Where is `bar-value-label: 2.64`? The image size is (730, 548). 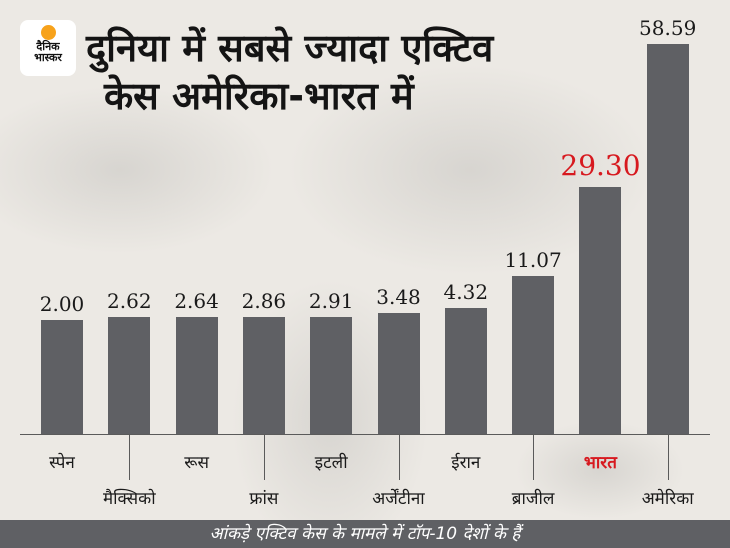
bar-value-label: 2.64 is located at coordinates (196, 301).